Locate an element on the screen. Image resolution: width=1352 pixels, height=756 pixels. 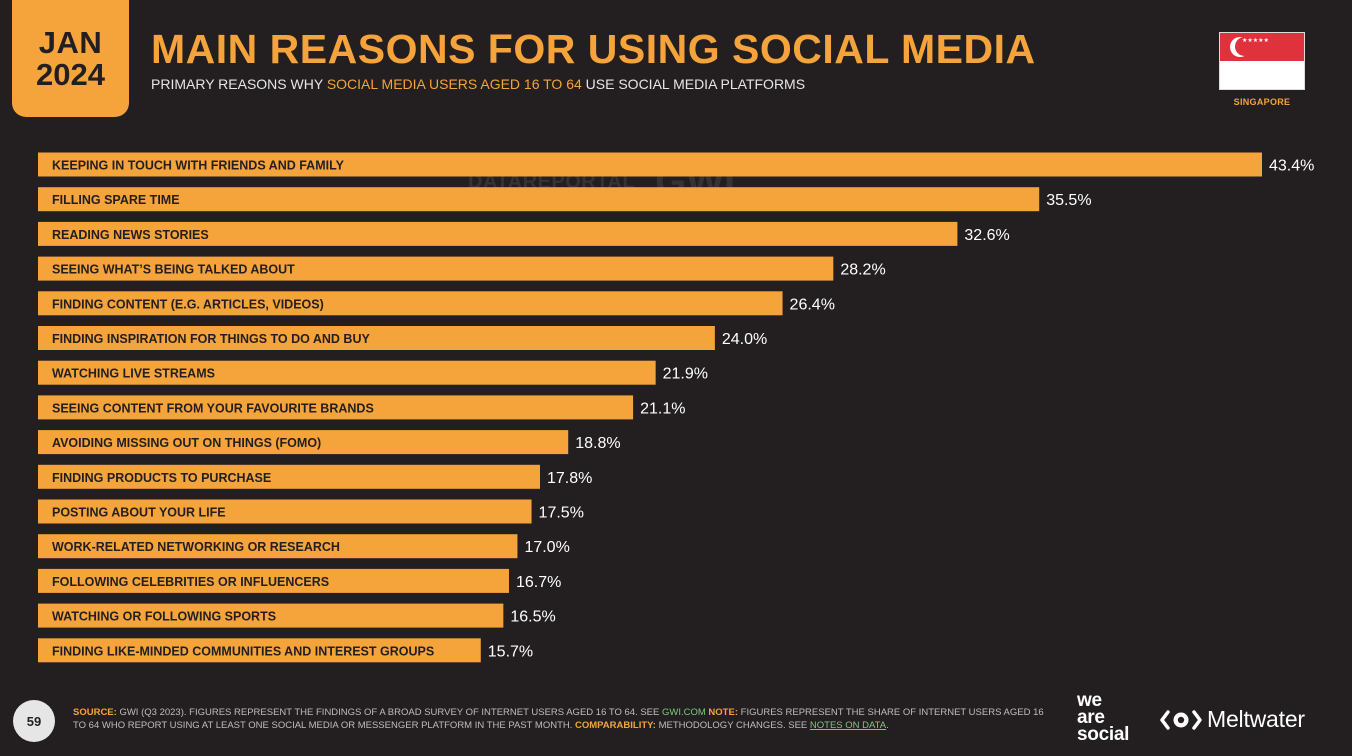
was-line-1: we is located at coordinates (1089, 700).